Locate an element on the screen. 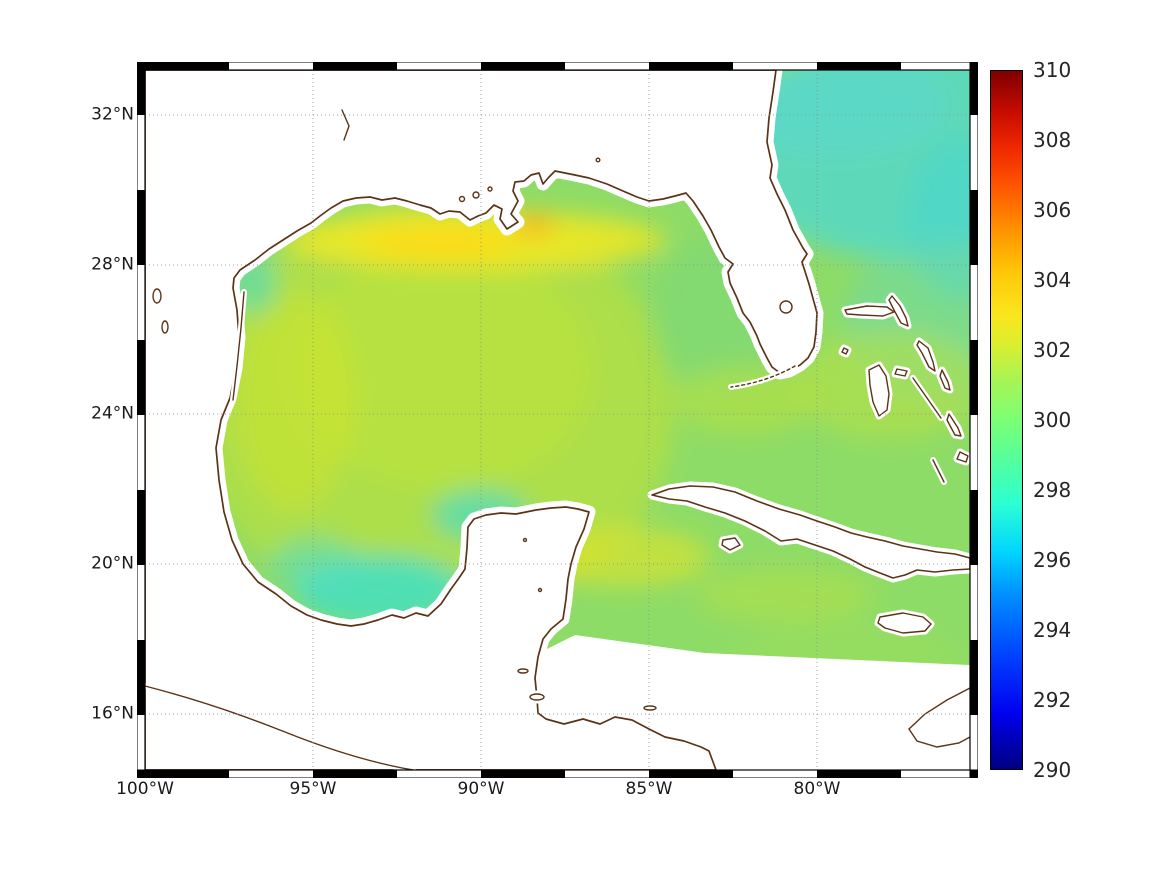 The image size is (1167, 875). colorbar-tick-label: 296 is located at coordinates (1052, 560).